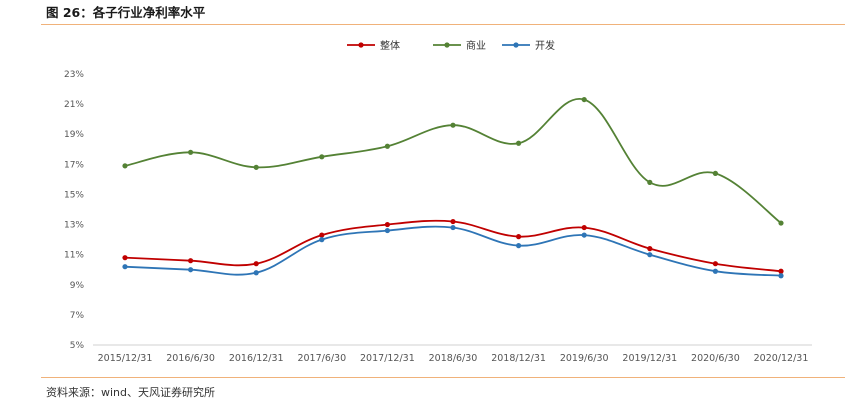 The width and height of the screenshot is (858, 406). What do you see at coordinates (74, 226) in the screenshot?
I see `y-tick-label: 13%` at bounding box center [74, 226].